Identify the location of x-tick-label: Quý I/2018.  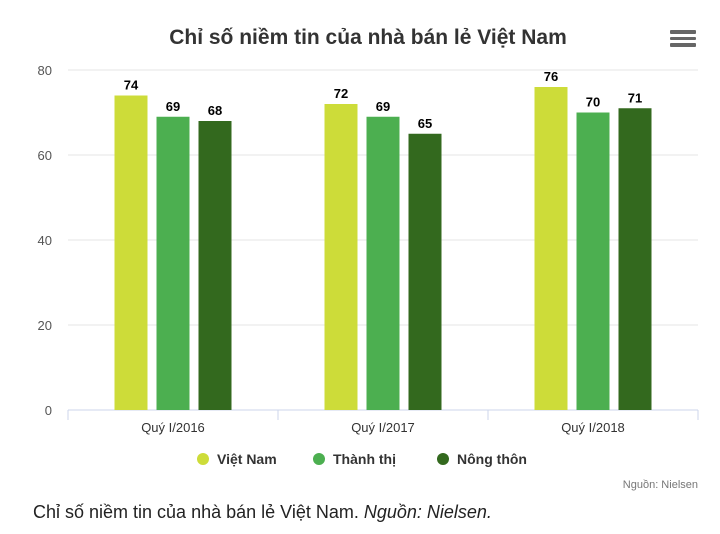
(593, 427).